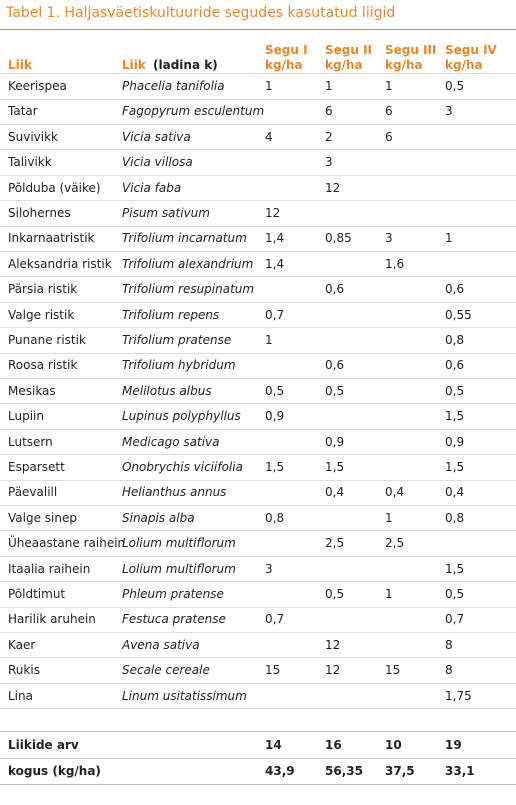  What do you see at coordinates (22, 644) in the screenshot?
I see `species-name: Kaer` at bounding box center [22, 644].